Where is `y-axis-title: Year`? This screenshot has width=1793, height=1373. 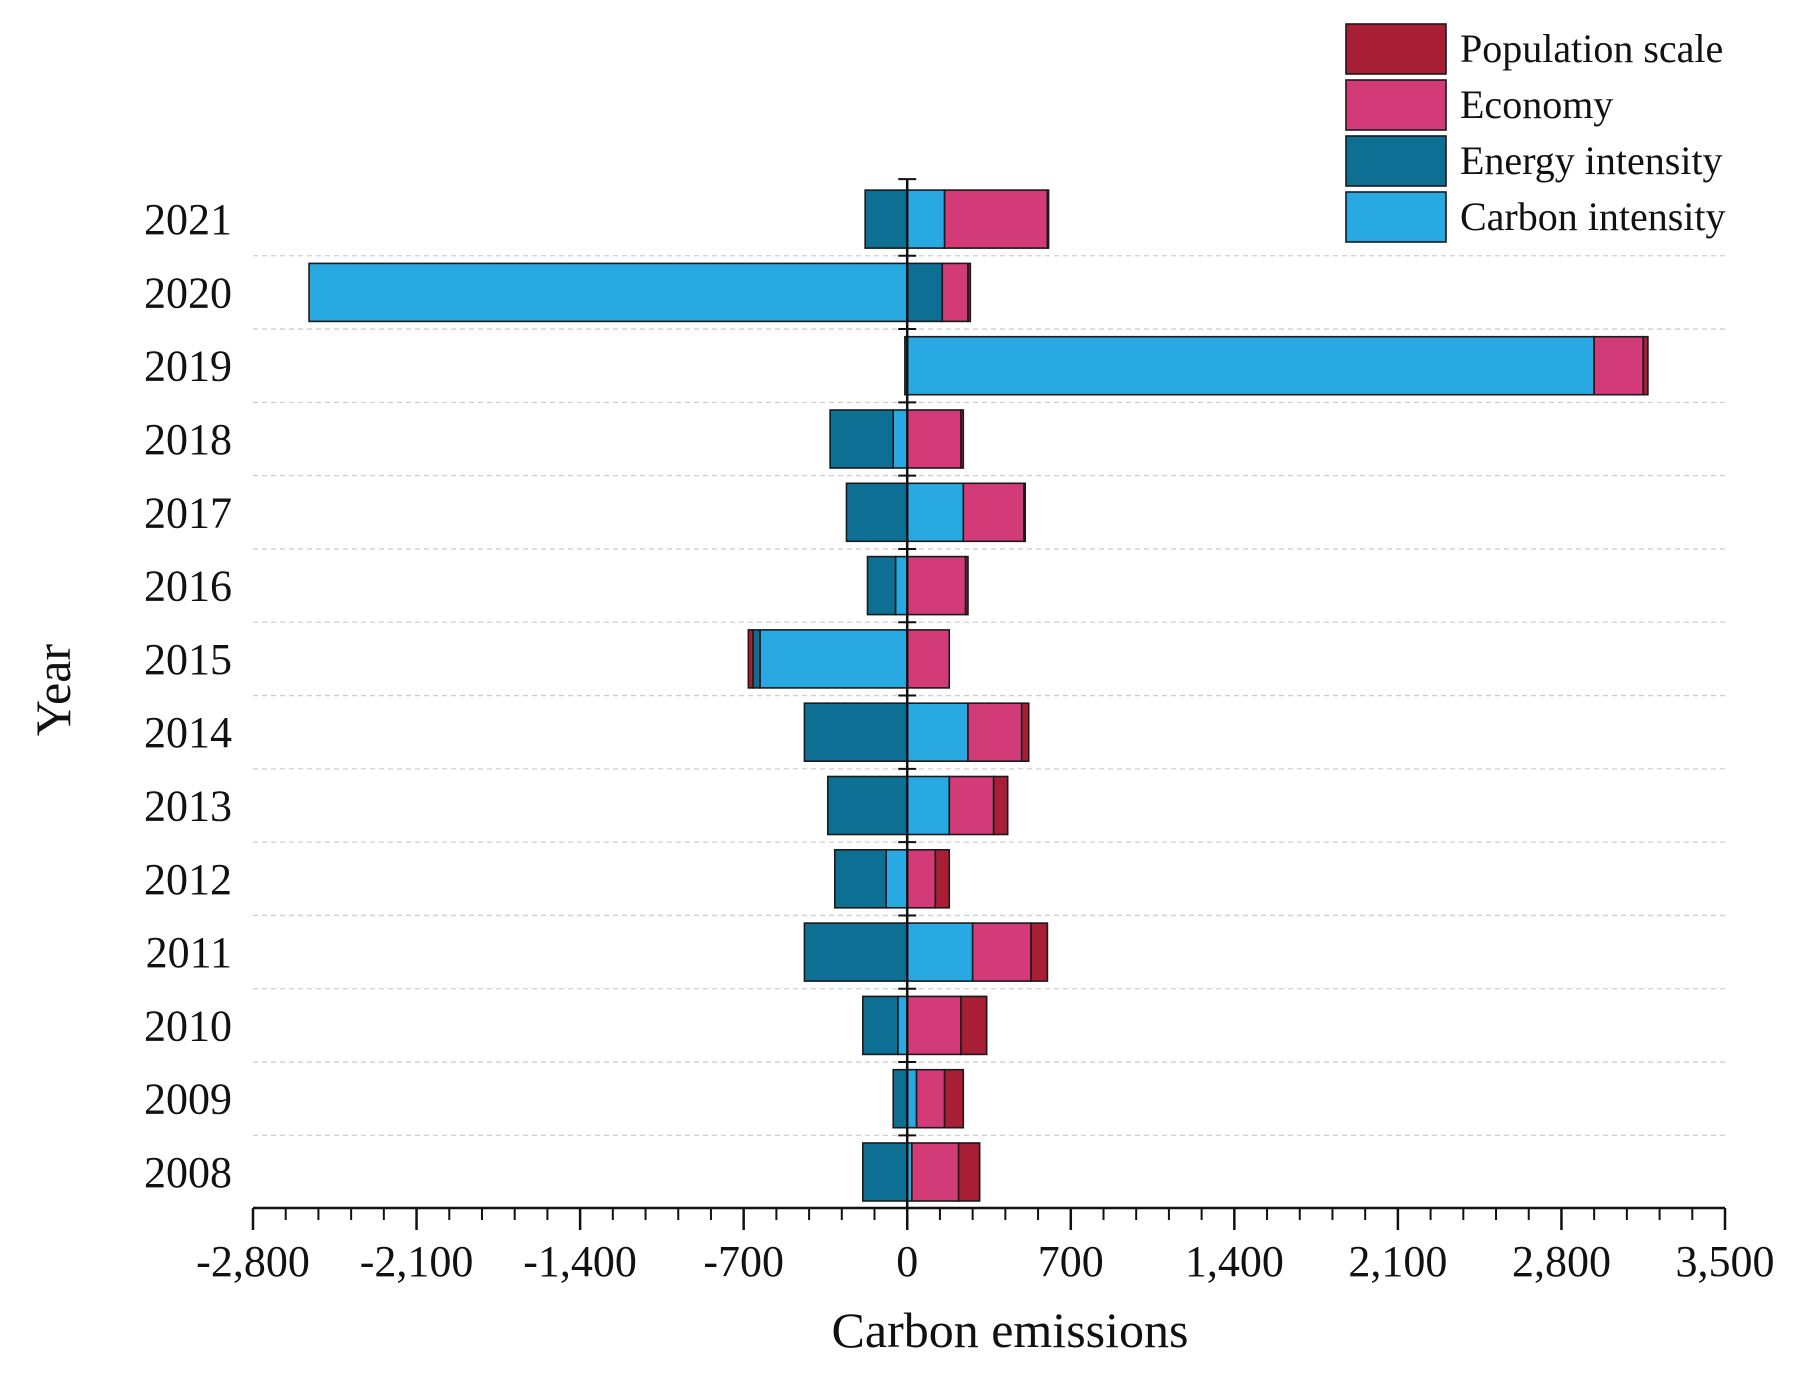 y-axis-title: Year is located at coordinates (53, 690).